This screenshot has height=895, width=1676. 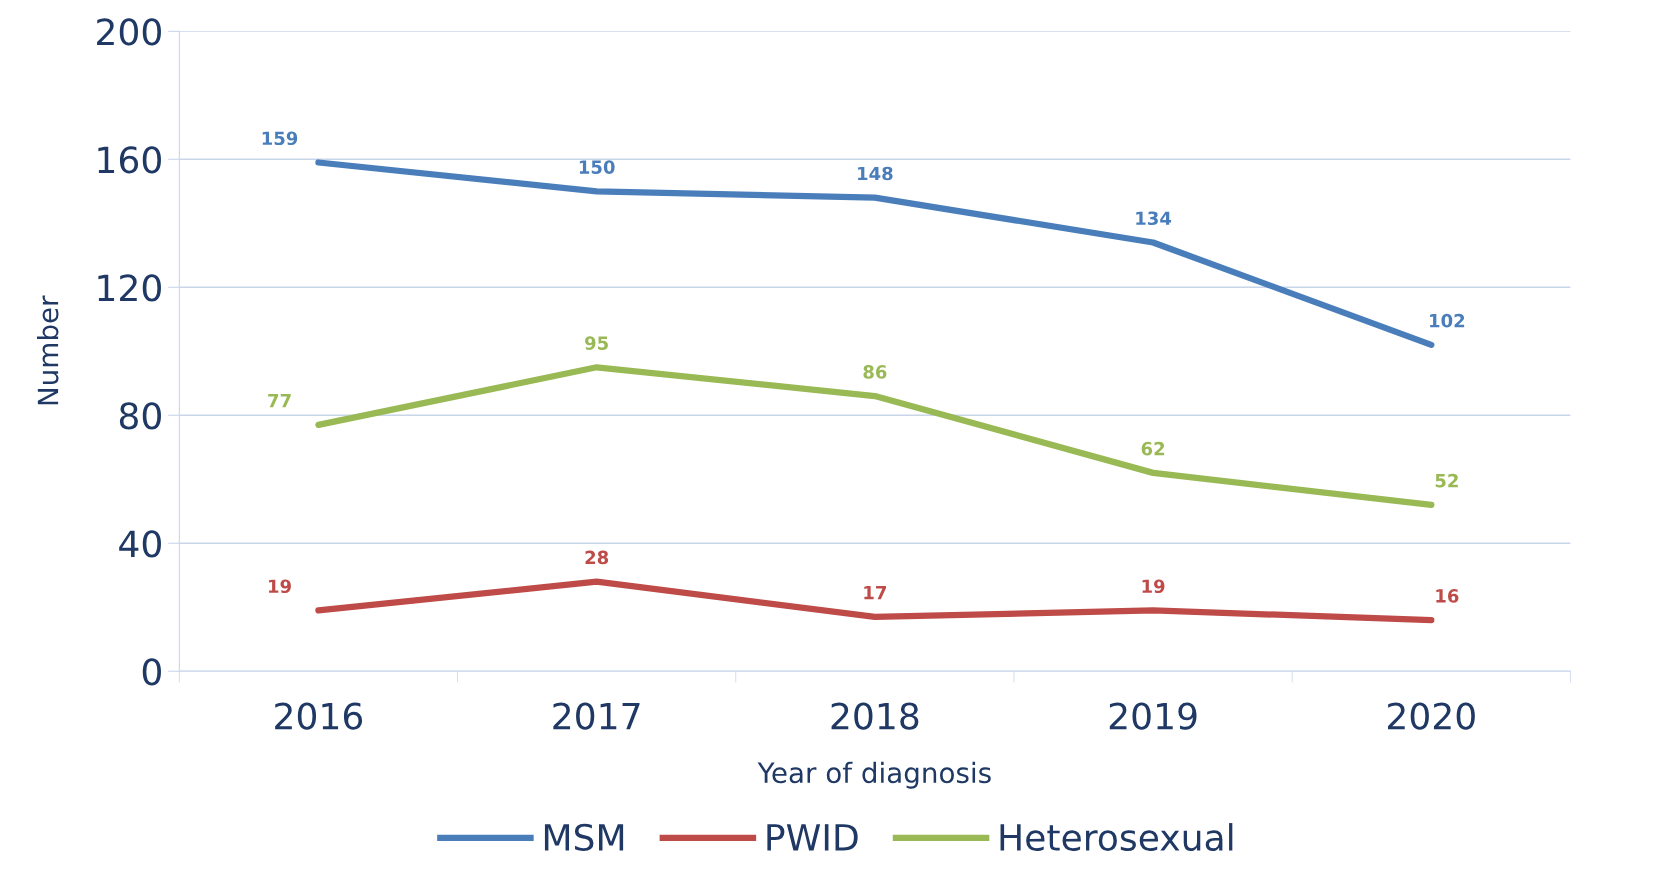 I want to click on x-tick-label: 2016, so click(x=319, y=716).